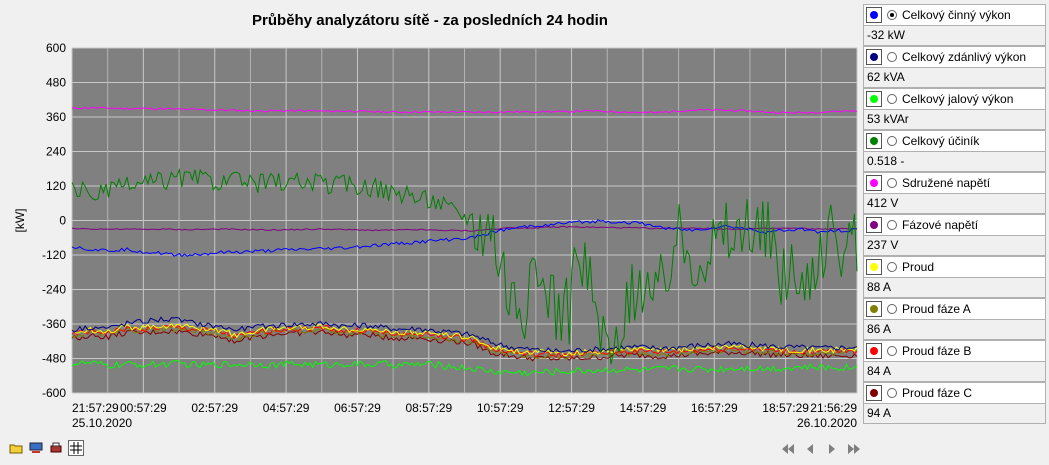 The image size is (1049, 465). Describe the element at coordinates (954, 266) in the screenshot. I see `legend-series-toggle: Proud` at that location.